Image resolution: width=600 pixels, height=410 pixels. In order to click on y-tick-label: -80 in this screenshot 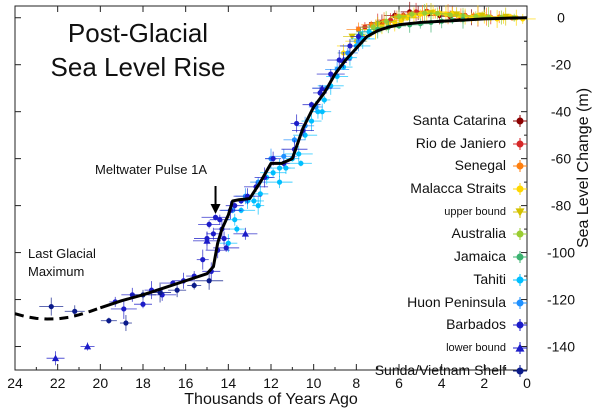, I will do `click(561, 206)`.